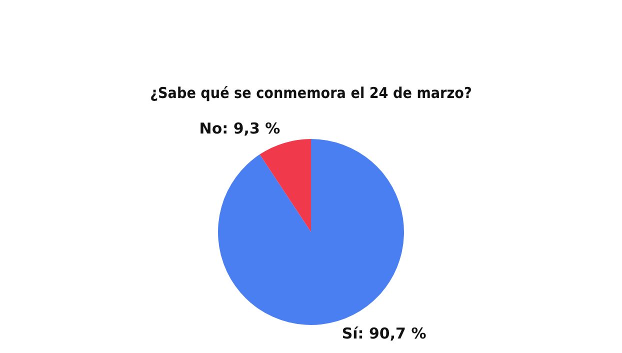 The image size is (622, 353). What do you see at coordinates (384, 333) in the screenshot?
I see `slice-label: Sí: 90,7 %` at bounding box center [384, 333].